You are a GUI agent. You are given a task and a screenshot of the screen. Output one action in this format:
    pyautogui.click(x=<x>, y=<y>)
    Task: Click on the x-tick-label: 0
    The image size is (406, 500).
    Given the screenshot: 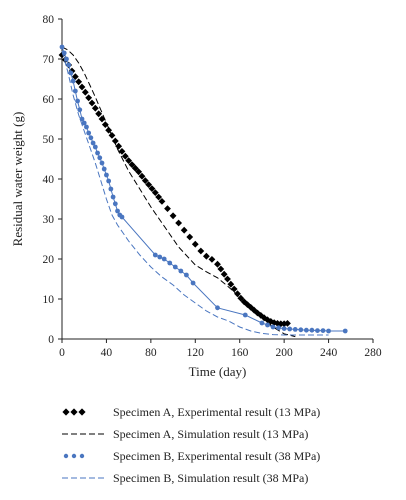 What is the action you would take?
    pyautogui.click(x=62, y=353)
    